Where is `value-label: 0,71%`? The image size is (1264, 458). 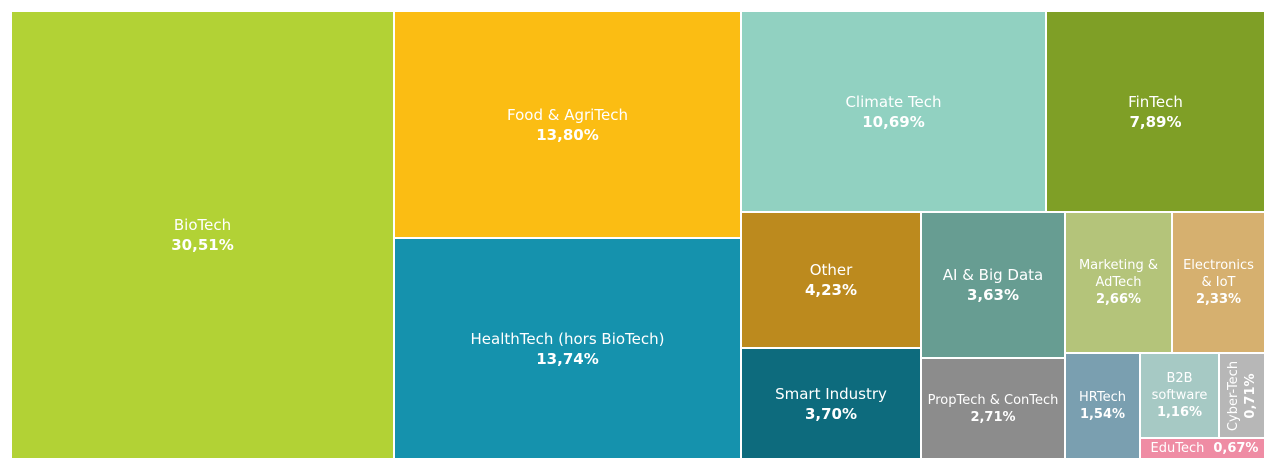 value-label: 0,71% is located at coordinates (1250, 395).